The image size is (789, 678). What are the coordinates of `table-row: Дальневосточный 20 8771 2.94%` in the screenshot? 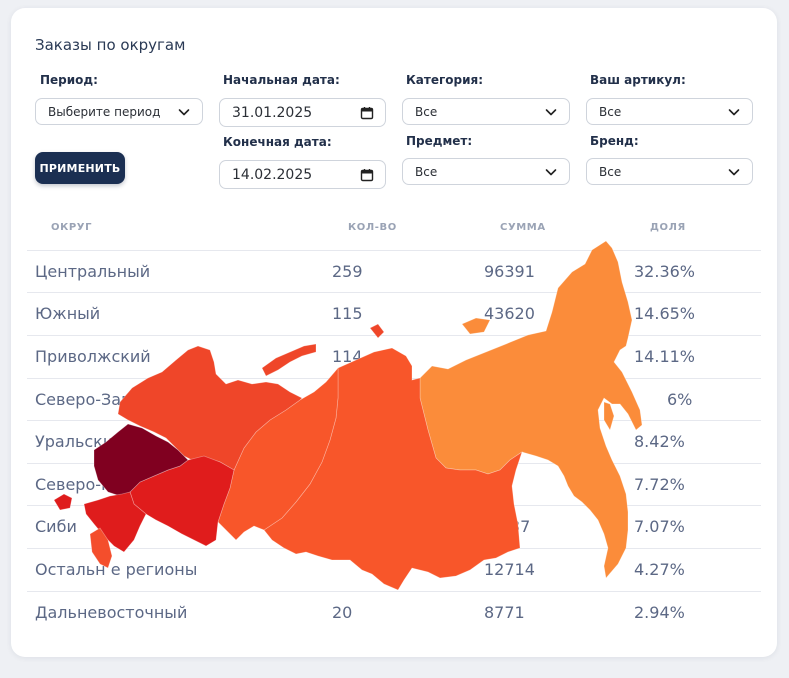 It's located at (394, 613).